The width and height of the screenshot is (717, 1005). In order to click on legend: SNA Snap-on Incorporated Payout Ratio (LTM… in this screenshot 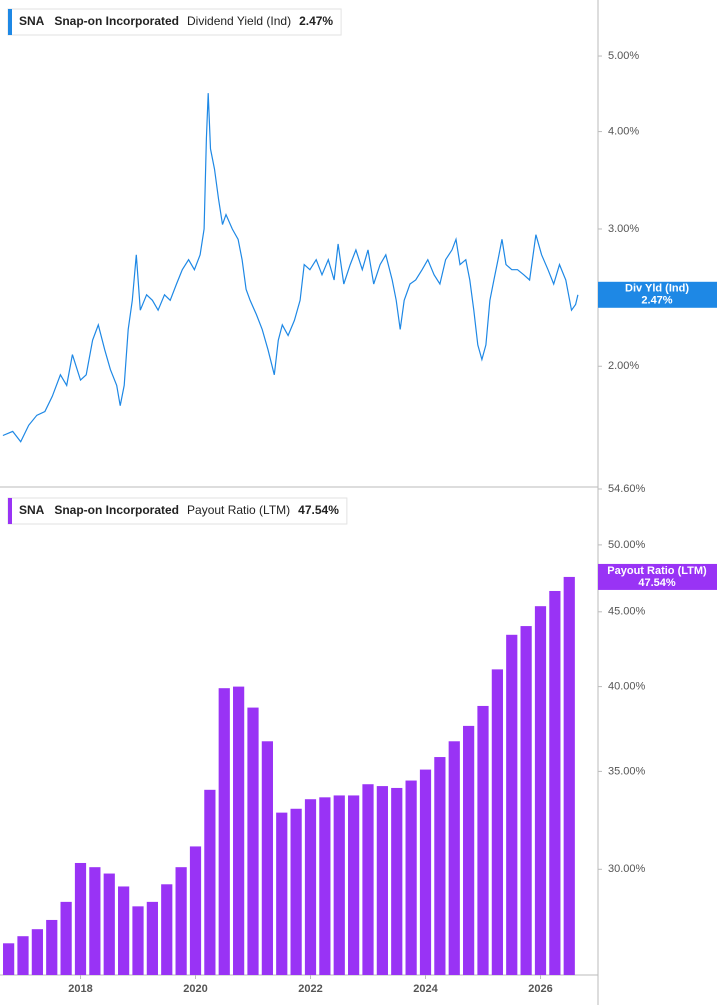, I will do `click(177, 511)`.